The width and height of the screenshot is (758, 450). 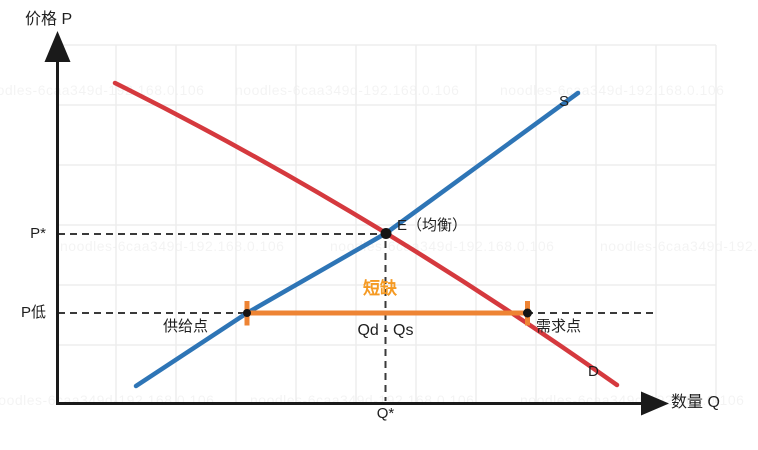 What do you see at coordinates (655, 403) in the screenshot?
I see `x-axis-arrowhead-icon` at bounding box center [655, 403].